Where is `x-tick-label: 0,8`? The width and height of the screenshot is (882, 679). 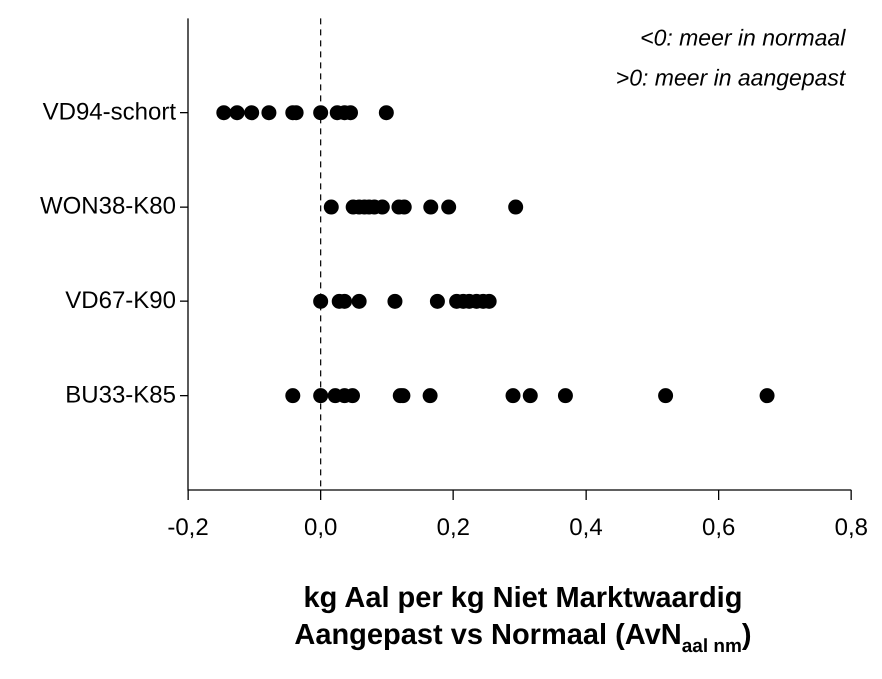 x-tick-label: 0,8 is located at coordinates (851, 528).